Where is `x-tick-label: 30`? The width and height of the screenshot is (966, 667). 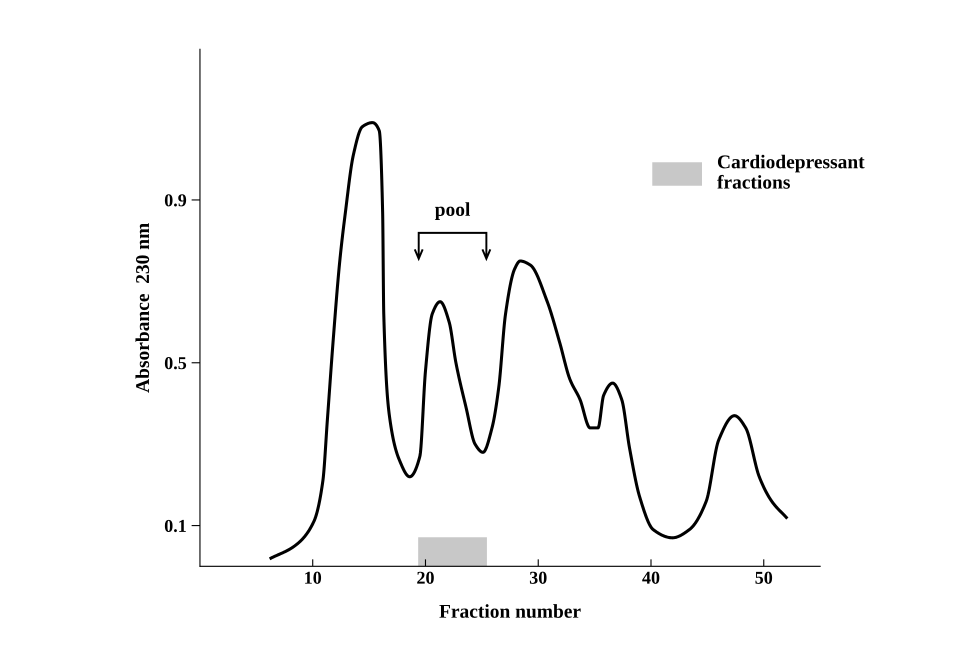 x-tick-label: 30 is located at coordinates (538, 578).